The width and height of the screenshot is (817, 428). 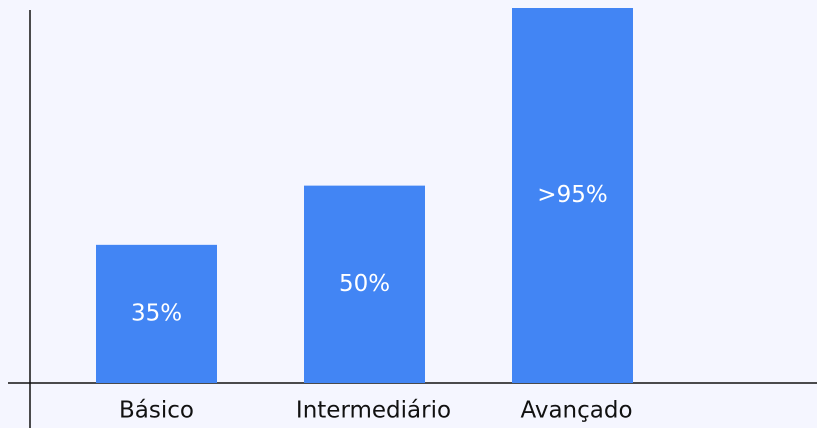 I want to click on x-tick-label: Básico, so click(x=156, y=411).